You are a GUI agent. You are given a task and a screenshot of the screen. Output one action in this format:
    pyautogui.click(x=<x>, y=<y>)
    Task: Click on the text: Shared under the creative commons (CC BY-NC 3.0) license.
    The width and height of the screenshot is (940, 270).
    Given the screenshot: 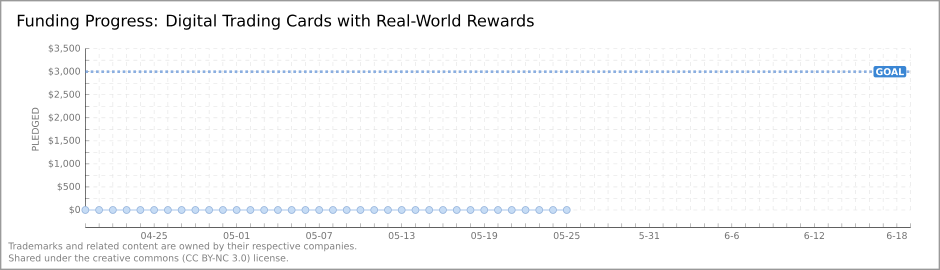 What is the action you would take?
    pyautogui.click(x=148, y=258)
    